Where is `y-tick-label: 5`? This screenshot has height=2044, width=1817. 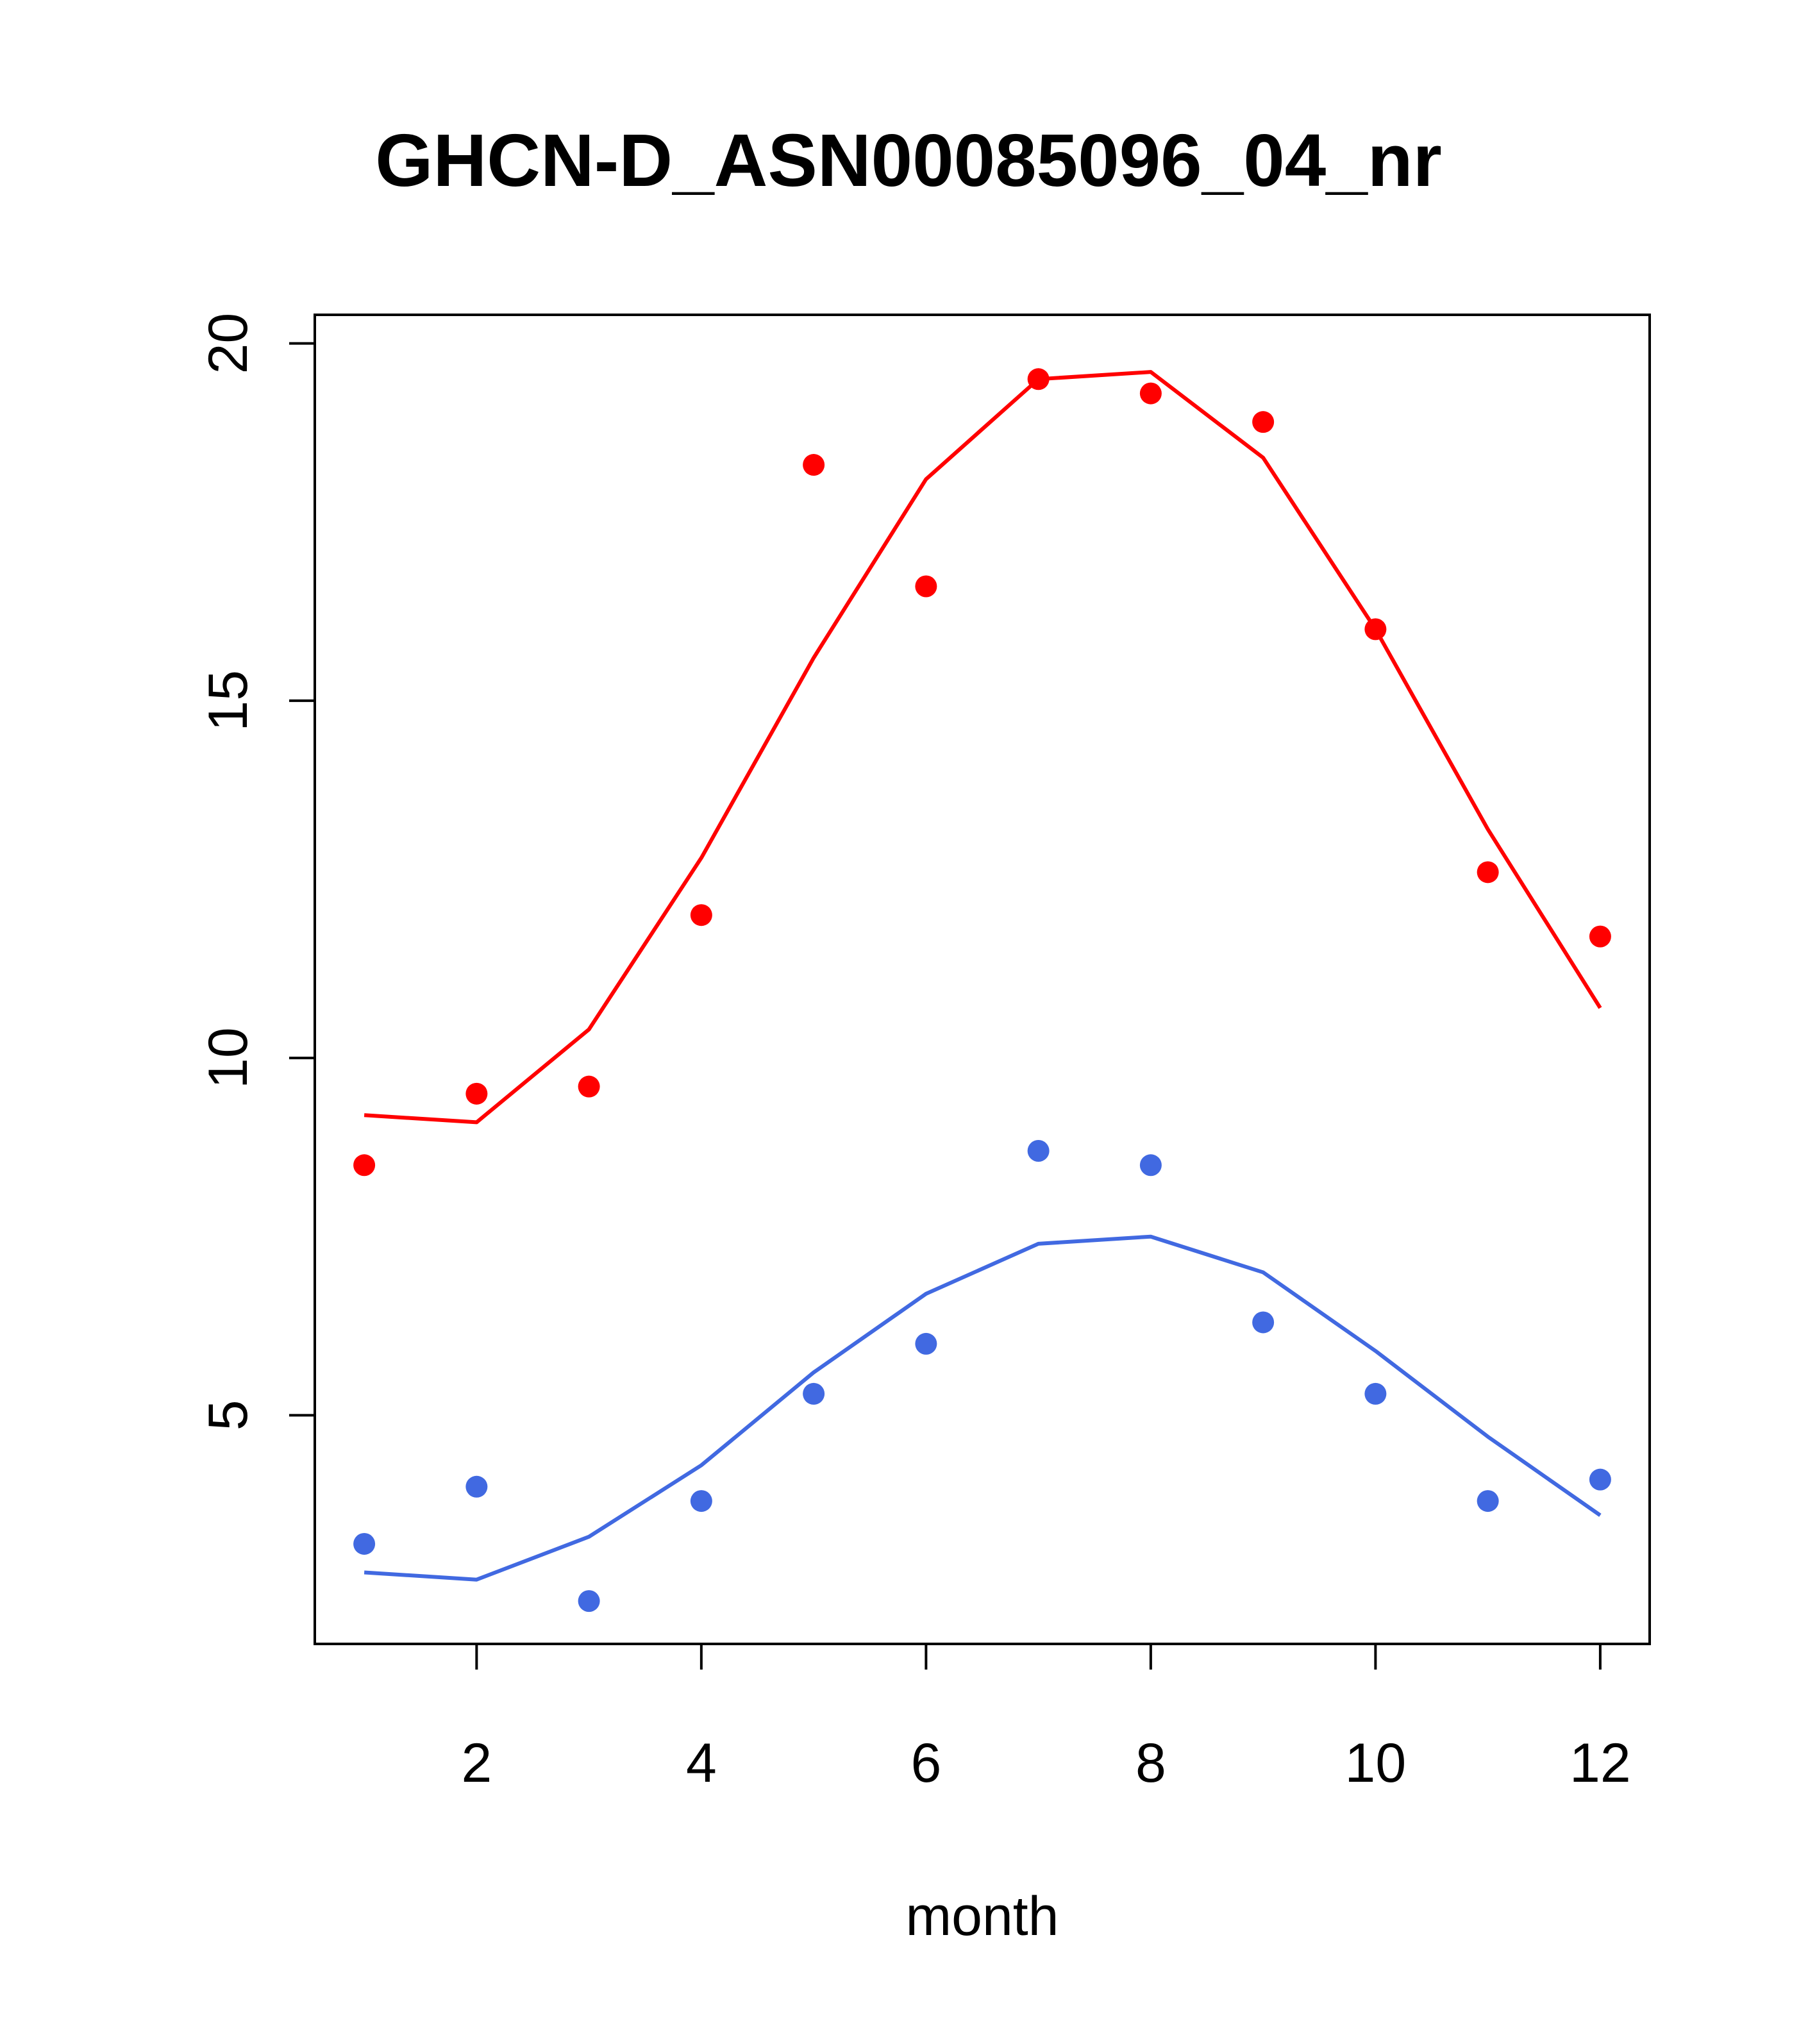
y-tick-label: 5 is located at coordinates (228, 1415).